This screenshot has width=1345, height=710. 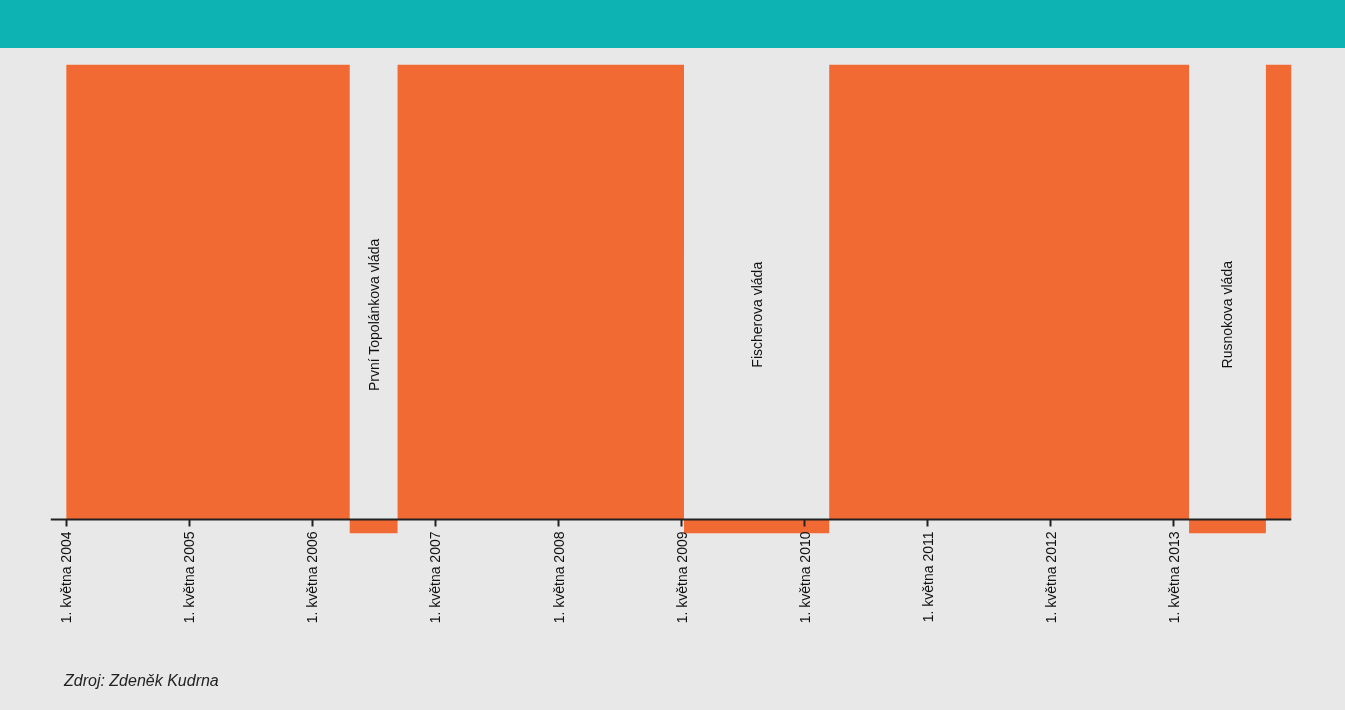 I want to click on x-tick-label: 1. května 2011, so click(x=927, y=577).